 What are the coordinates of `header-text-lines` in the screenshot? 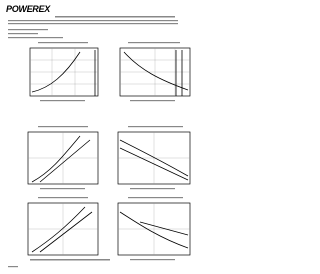 It's located at (93, 27).